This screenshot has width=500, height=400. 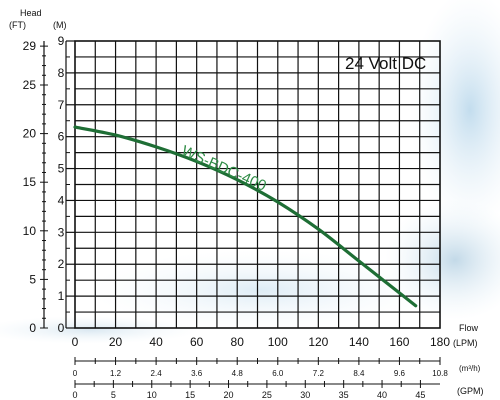 I want to click on x-lpm-tick-label: 20, so click(x=116, y=342).